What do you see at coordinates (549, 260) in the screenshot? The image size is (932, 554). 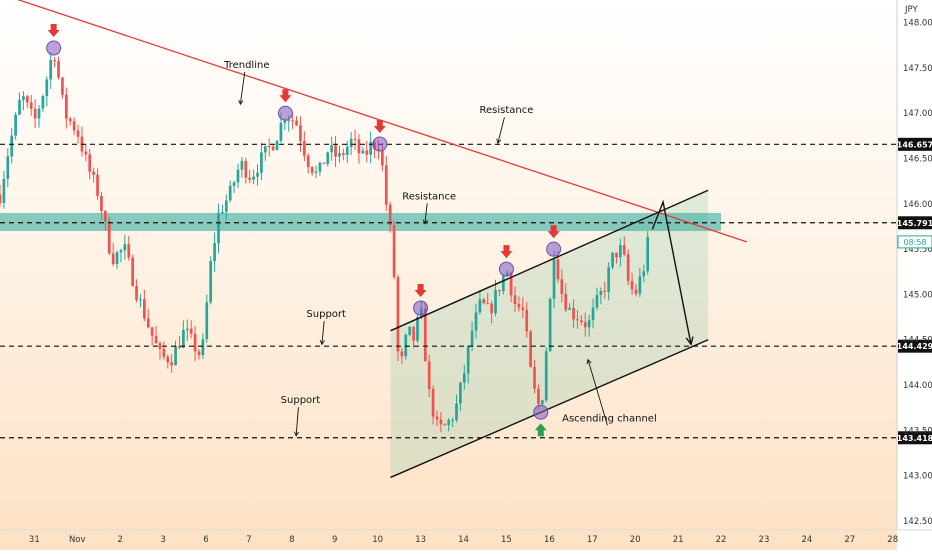 I see `channel-upper-line` at bounding box center [549, 260].